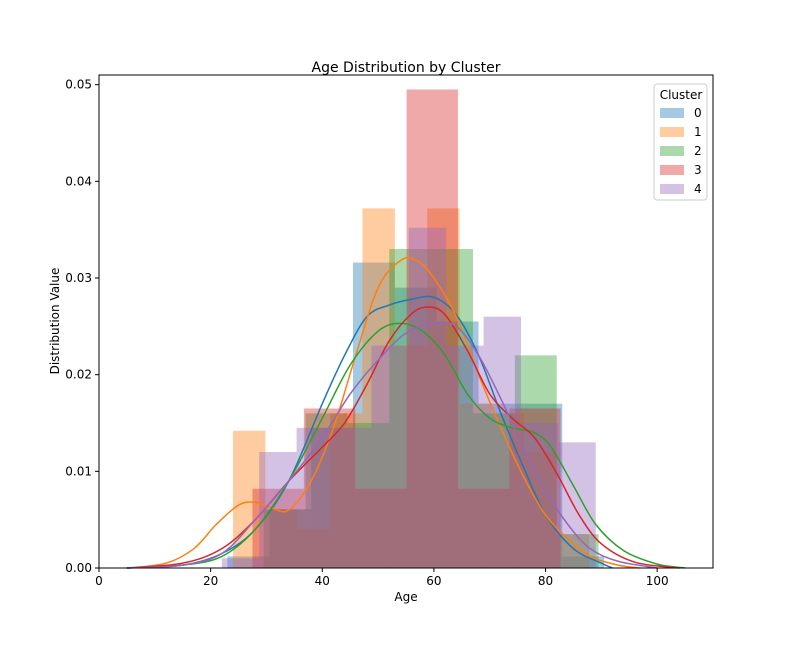 The image size is (792, 648). I want to click on y-tick-label: 0.01, so click(78, 471).